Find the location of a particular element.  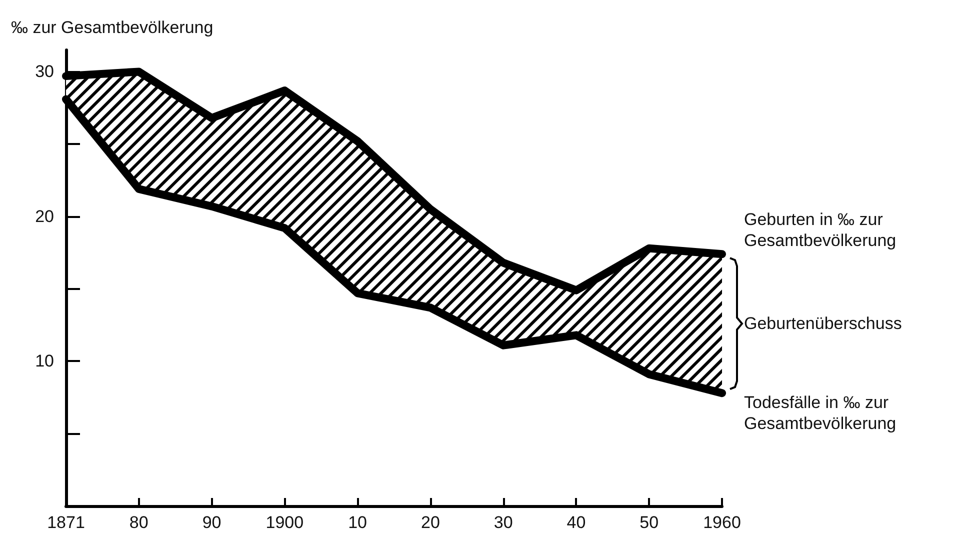

x-tick-label: 1960 is located at coordinates (722, 522).